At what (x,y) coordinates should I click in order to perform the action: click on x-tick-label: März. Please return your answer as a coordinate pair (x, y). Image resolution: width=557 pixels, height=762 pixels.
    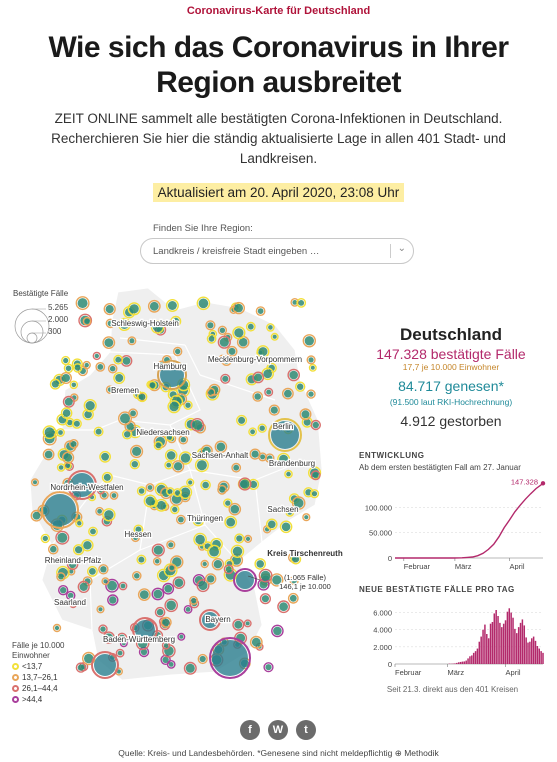
    Looking at the image, I should click on (463, 566).